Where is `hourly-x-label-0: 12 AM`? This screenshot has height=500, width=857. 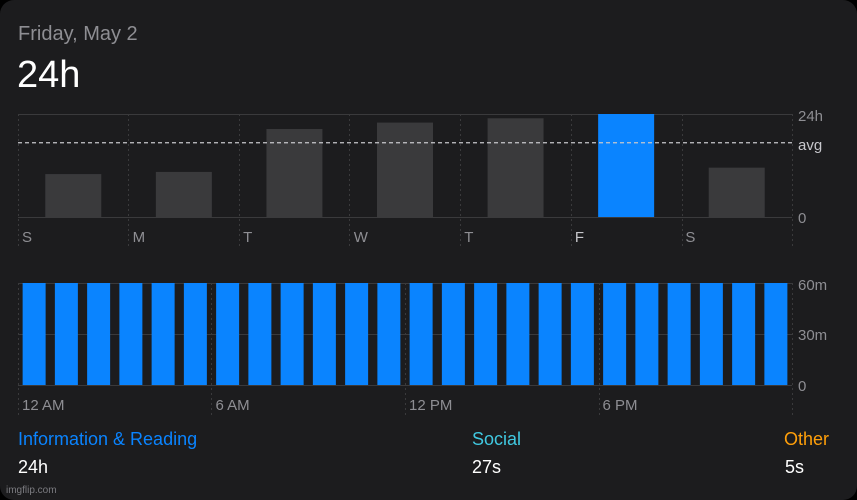 hourly-x-label-0: 12 AM is located at coordinates (43, 405).